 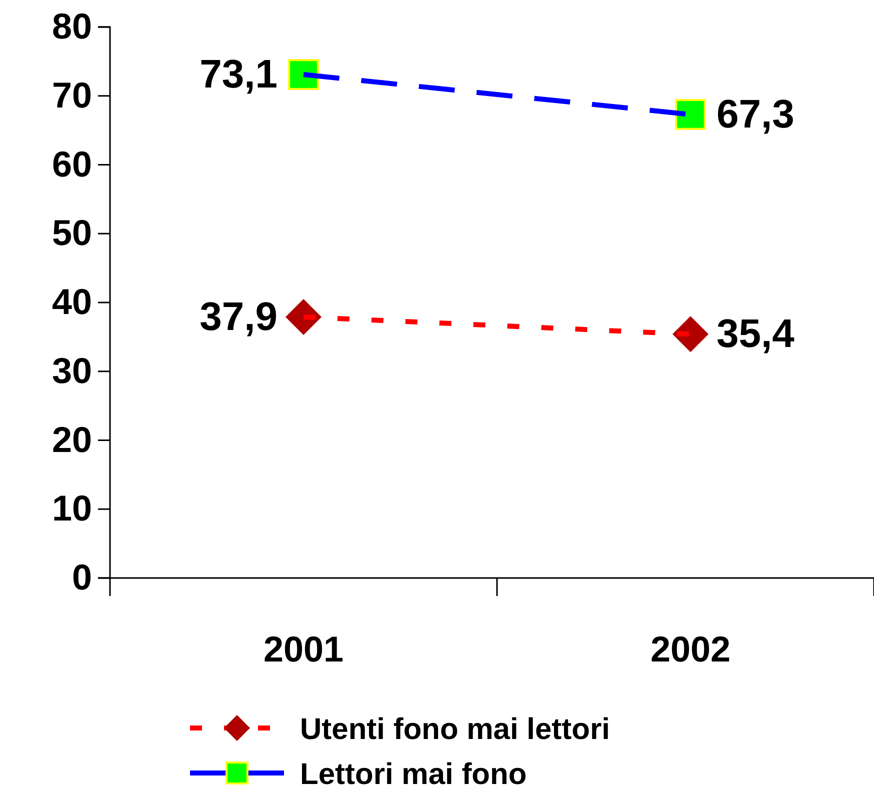 I want to click on data-label: 37,9, so click(x=239, y=316).